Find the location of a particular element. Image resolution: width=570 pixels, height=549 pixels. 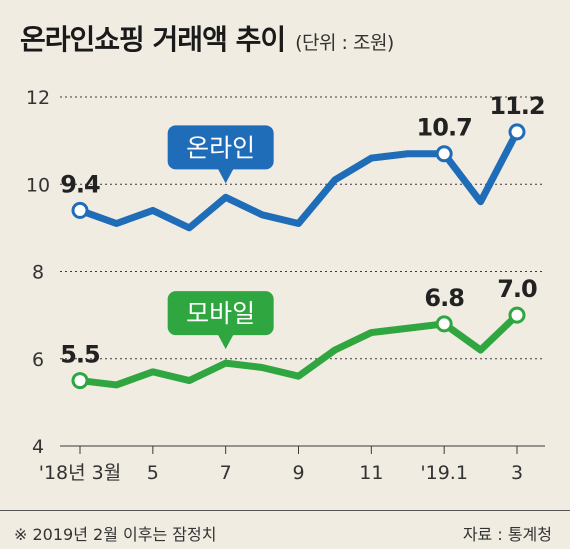

x-tick-label: '18년 3월 is located at coordinates (80, 473).